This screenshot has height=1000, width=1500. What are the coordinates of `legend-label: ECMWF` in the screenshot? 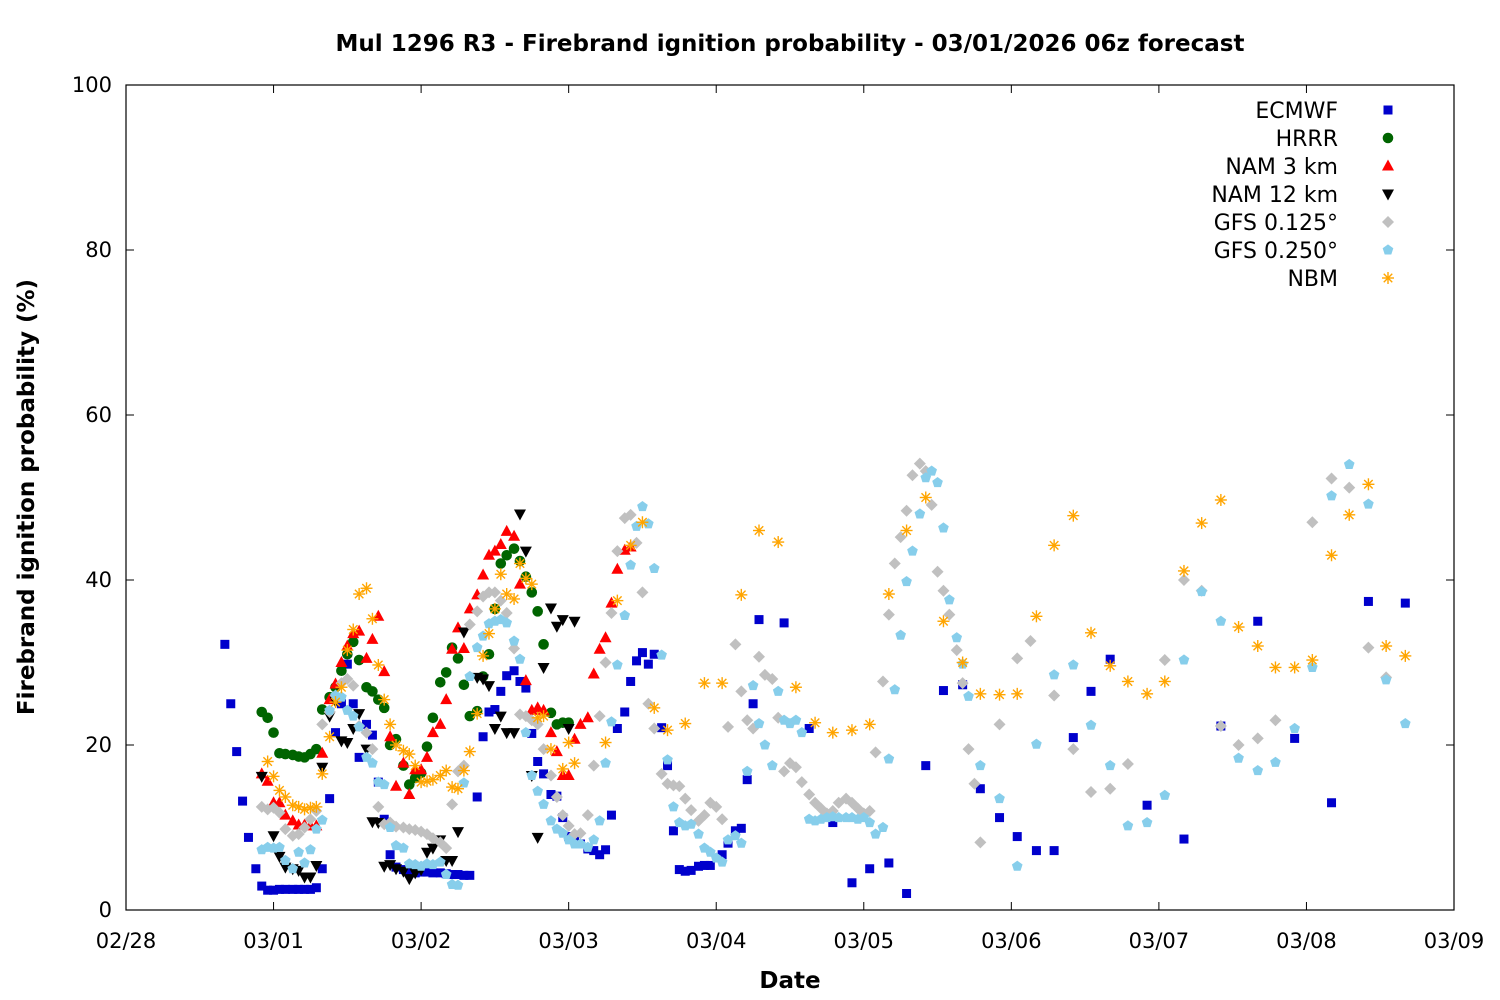 It's located at (1296, 111).